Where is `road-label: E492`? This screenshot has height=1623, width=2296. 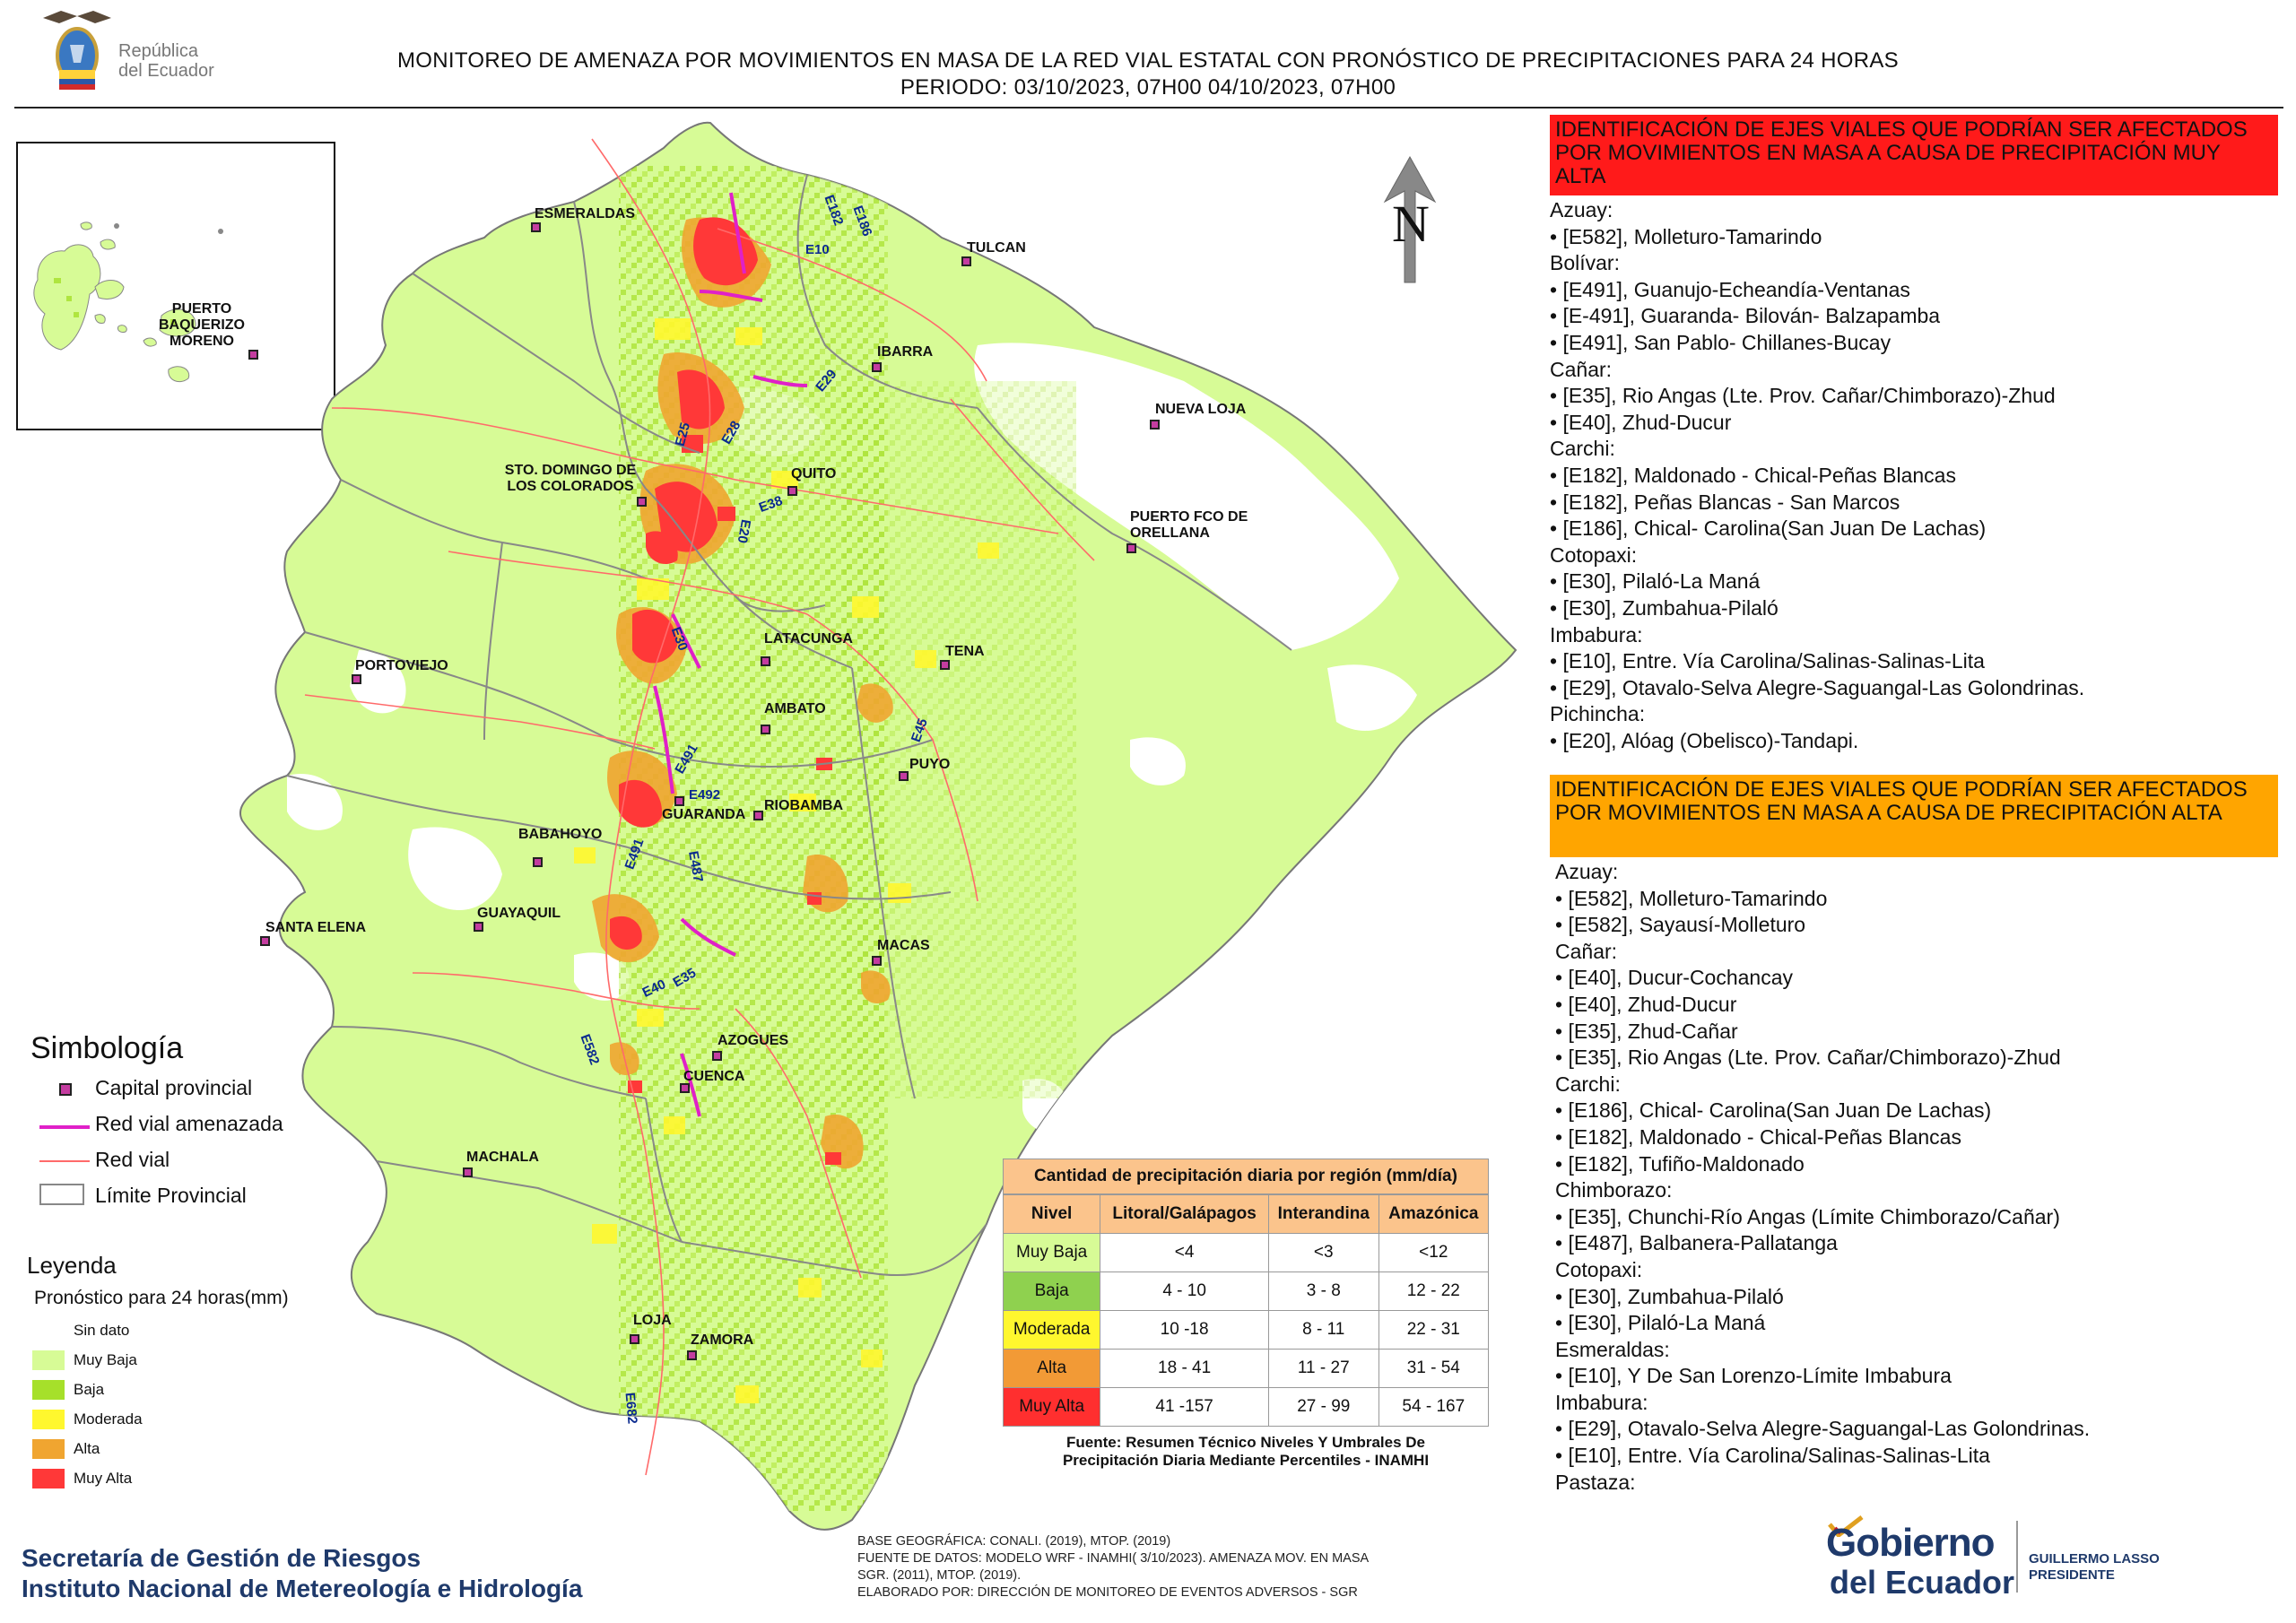 road-label: E492 is located at coordinates (705, 795).